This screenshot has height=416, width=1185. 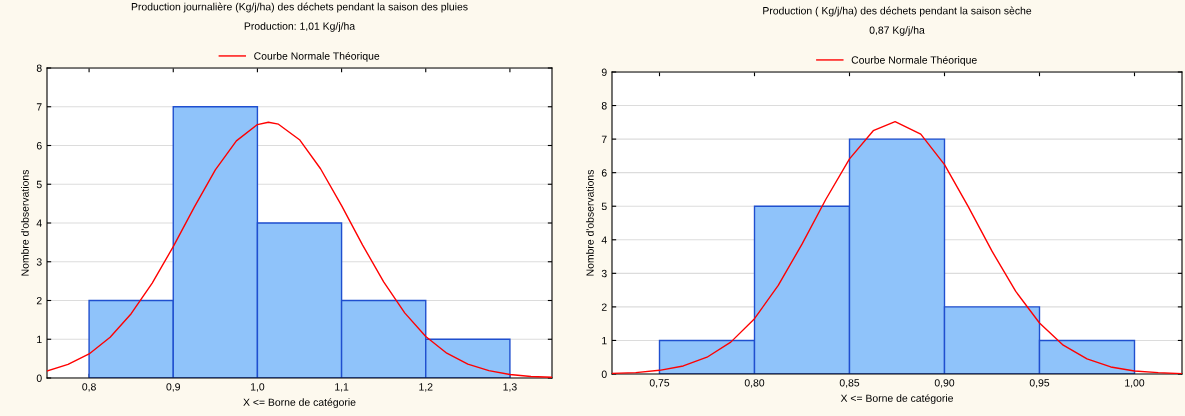 What do you see at coordinates (1135, 383) in the screenshot?
I see `x-tick-label: 1,00` at bounding box center [1135, 383].